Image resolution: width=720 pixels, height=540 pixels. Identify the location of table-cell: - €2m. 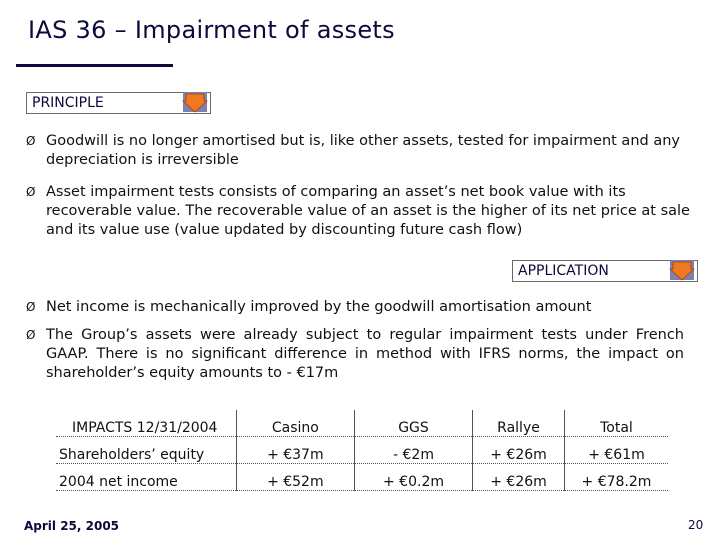
(413, 450).